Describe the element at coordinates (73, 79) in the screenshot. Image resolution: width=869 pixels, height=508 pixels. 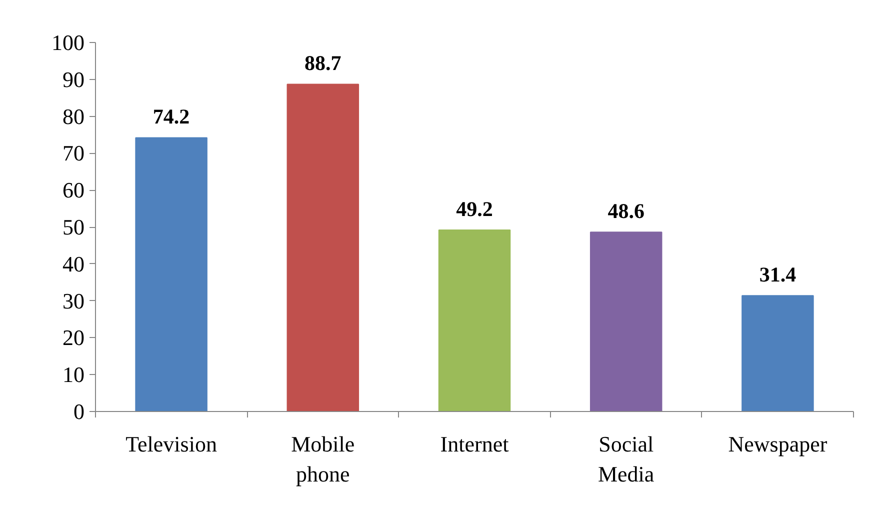
I see `y-tick-label: 90` at that location.